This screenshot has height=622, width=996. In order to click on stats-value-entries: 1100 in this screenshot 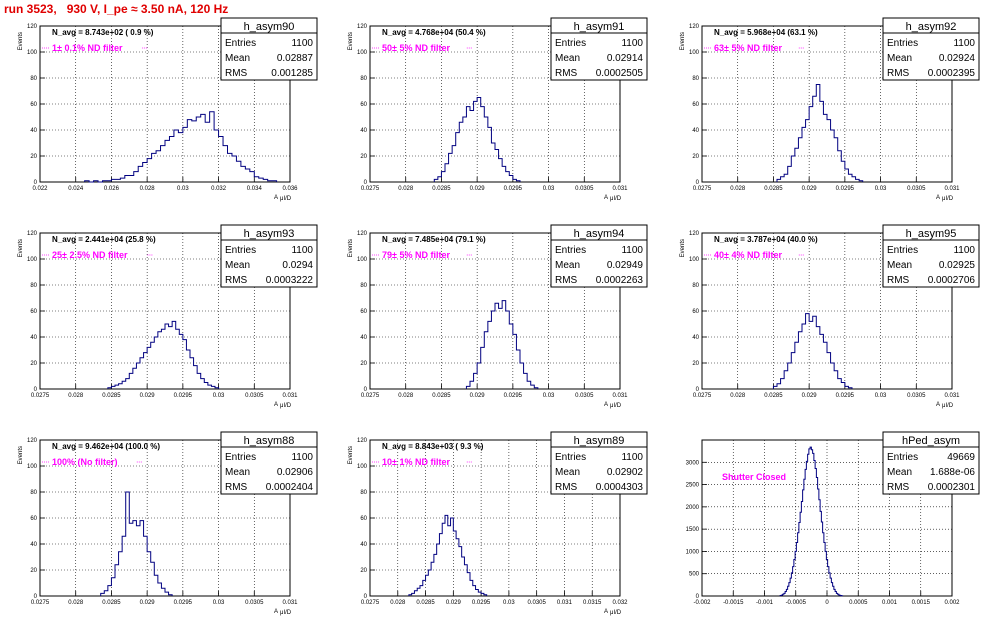, I will do `click(302, 457)`.